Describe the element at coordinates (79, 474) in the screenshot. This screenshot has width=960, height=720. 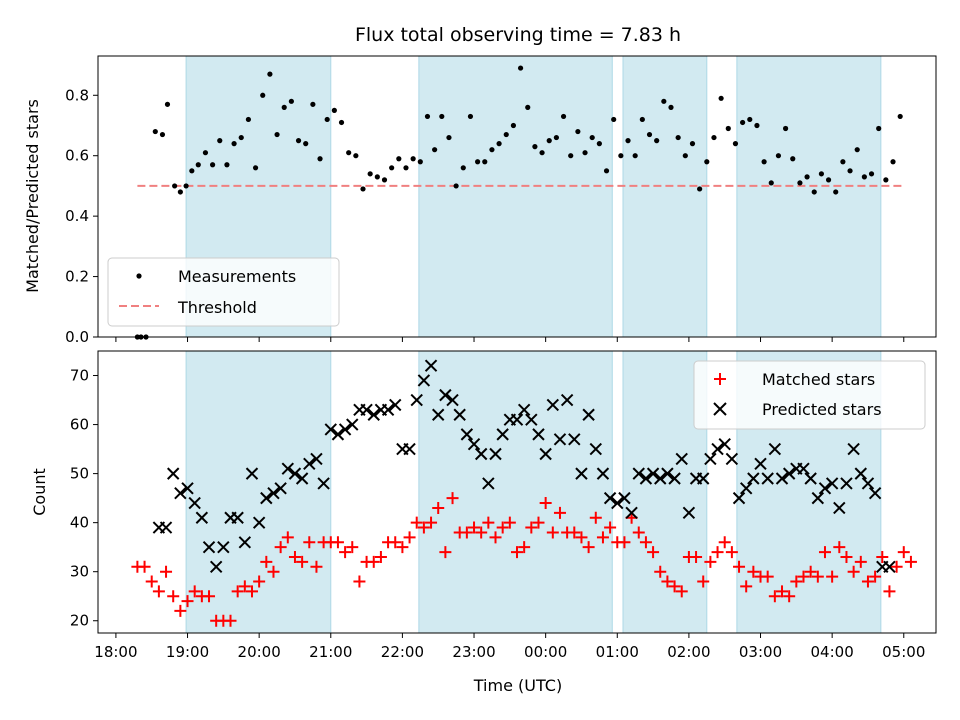
I see `bottom-y-tick-label: 50` at that location.